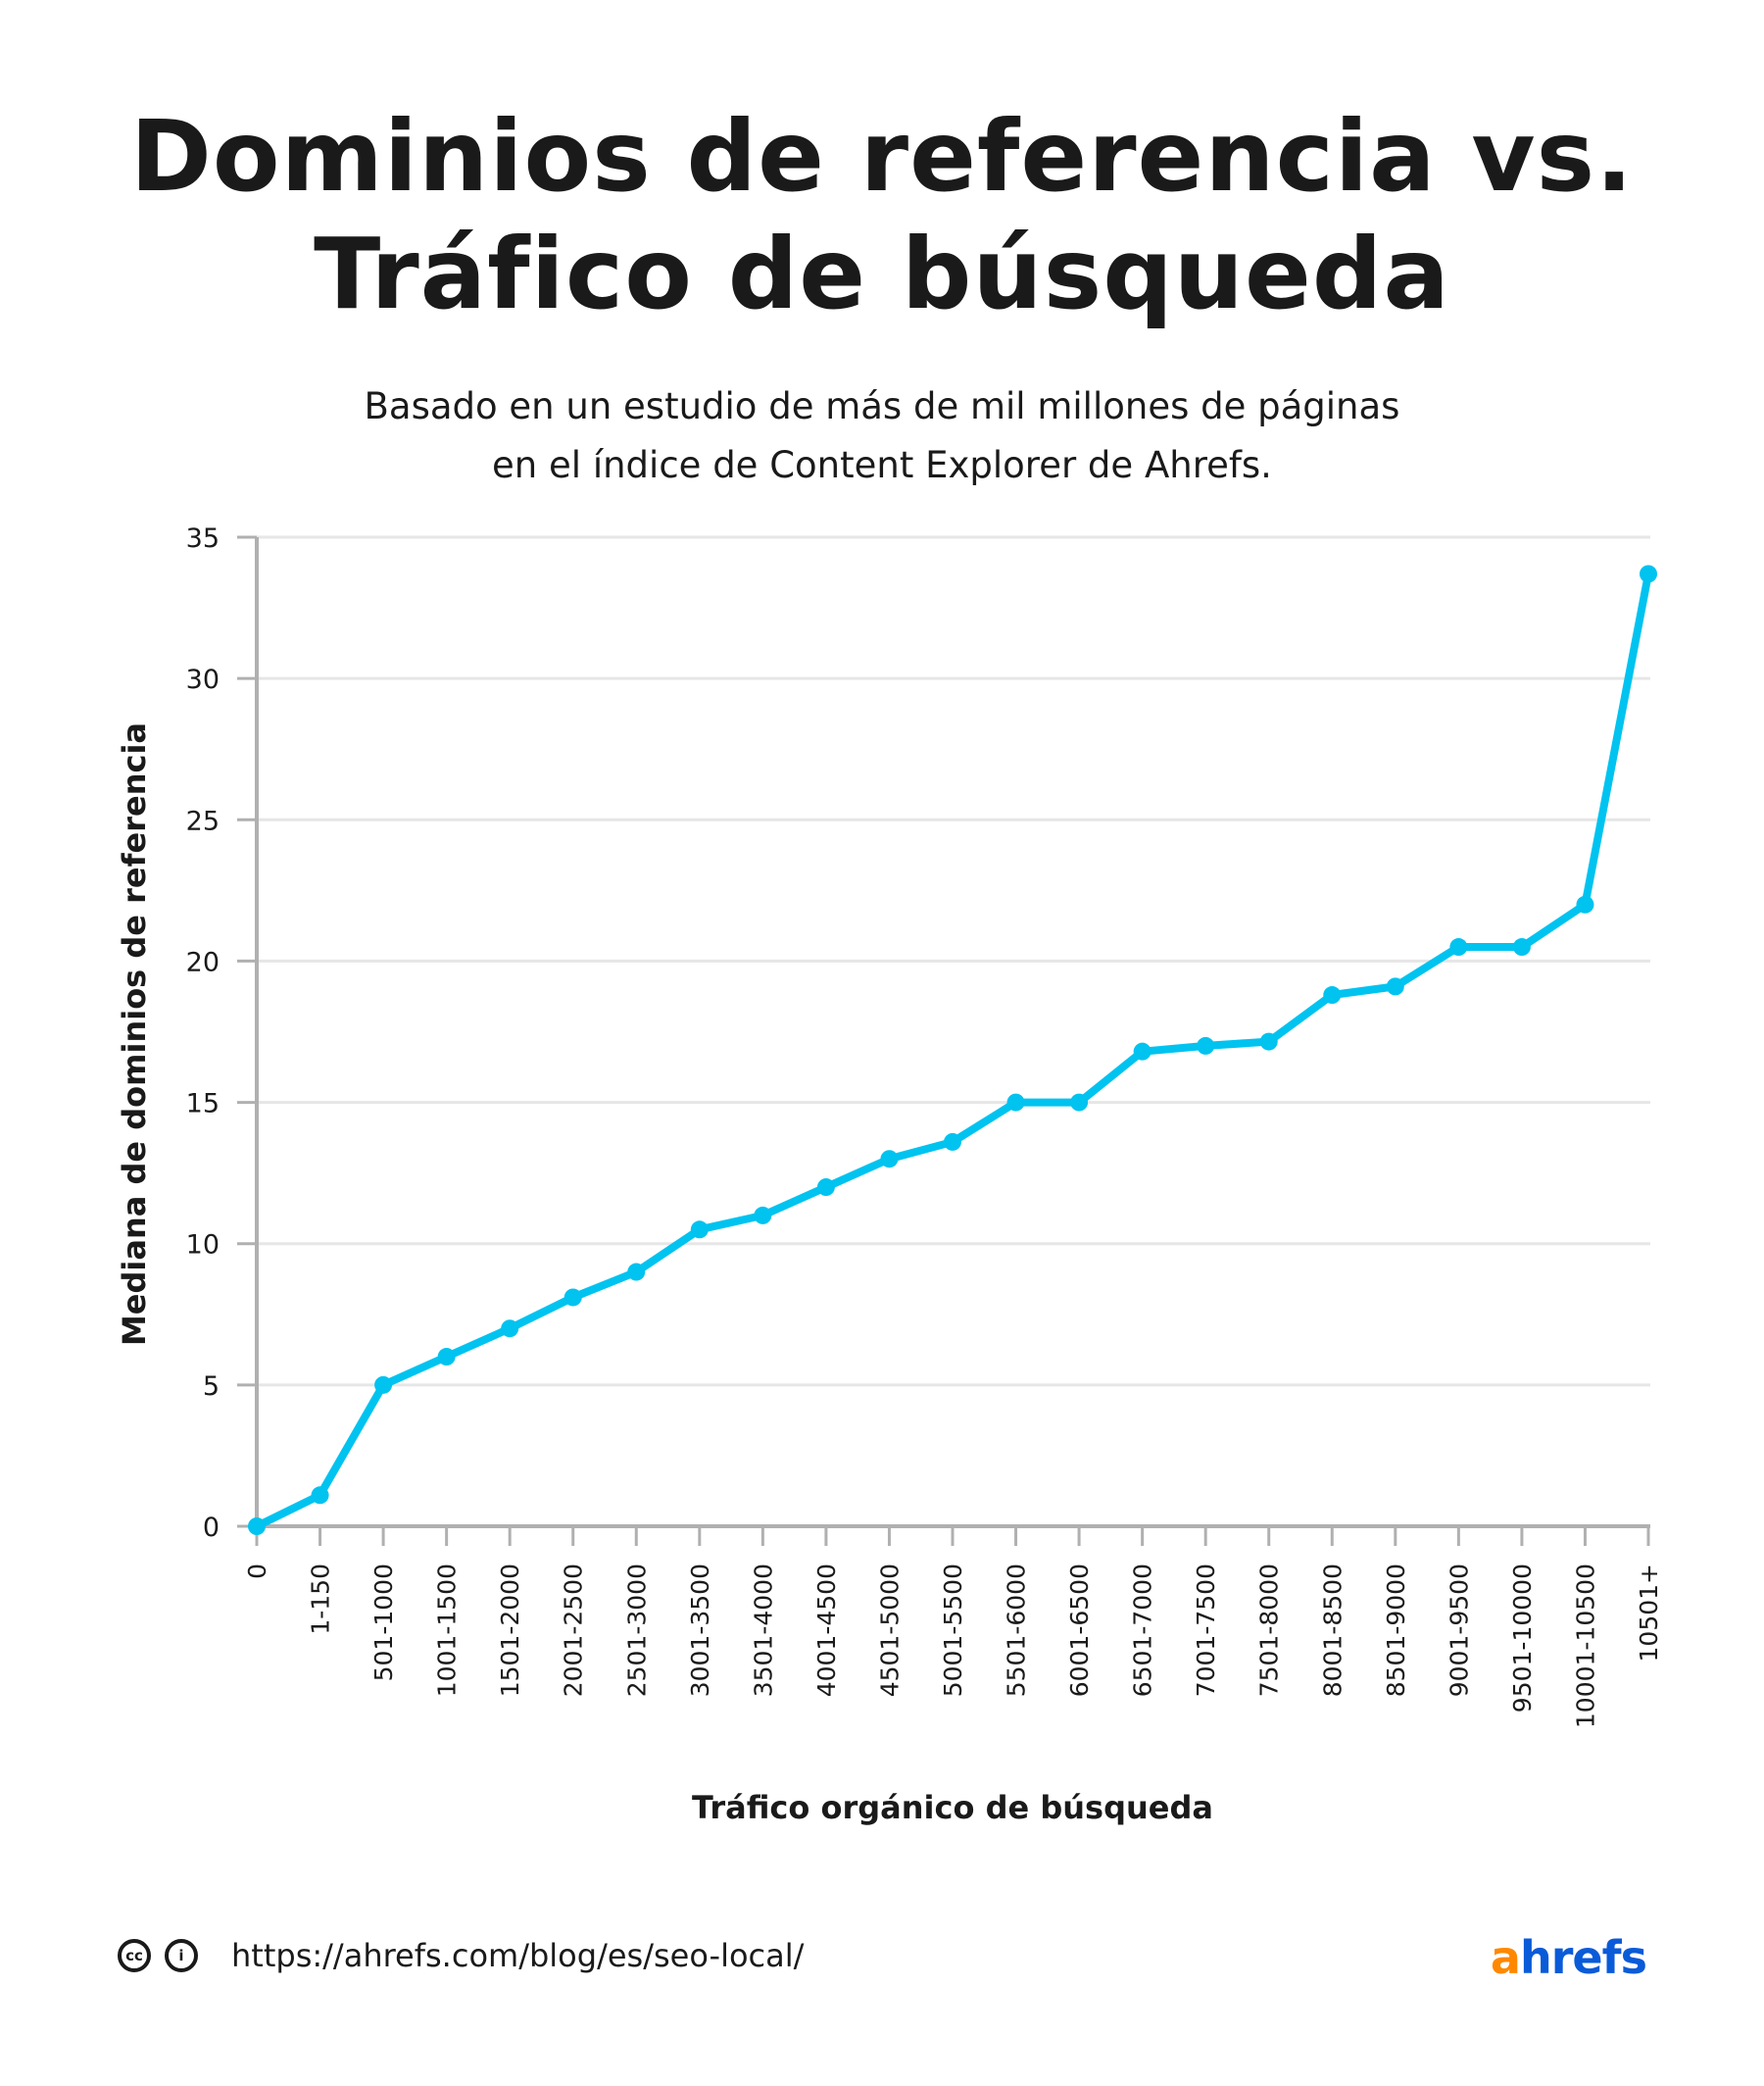  I want to click on x-tick-label: 1001-1500, so click(447, 1631).